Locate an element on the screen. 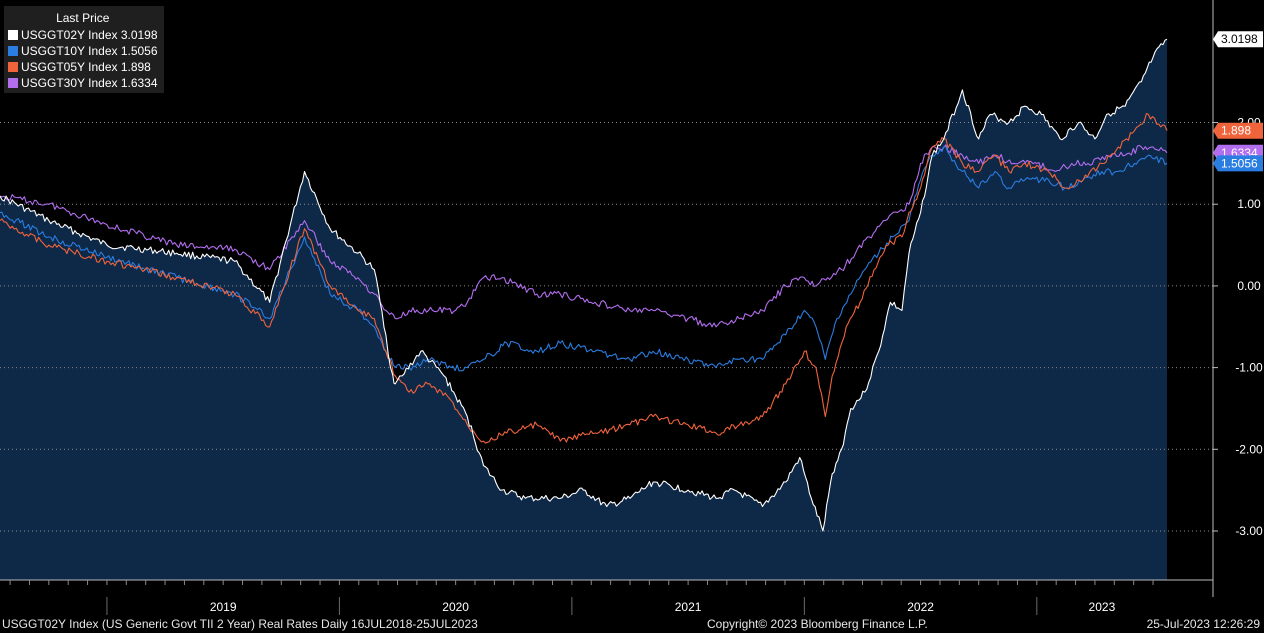  last-value-tag: 1.898 is located at coordinates (1238, 130).